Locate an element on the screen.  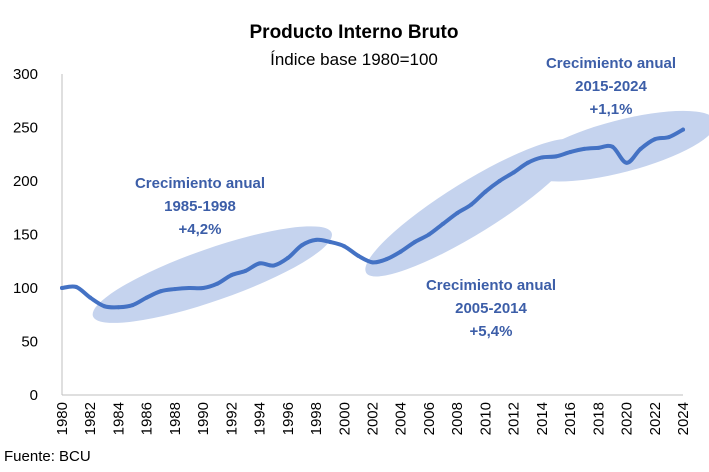
x-tick-label: 1992 is located at coordinates (231, 418).